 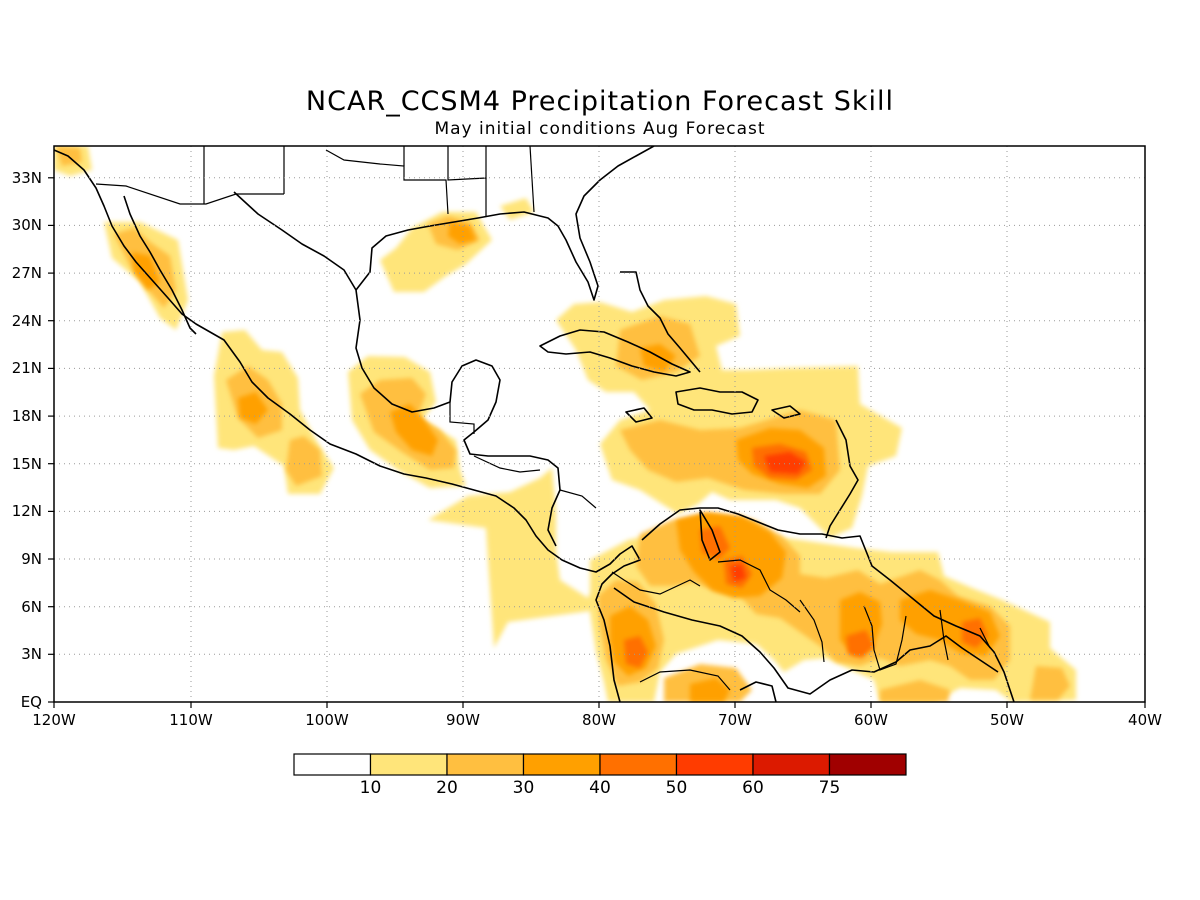 What do you see at coordinates (31, 654) in the screenshot?
I see `y-tick-label: 3N` at bounding box center [31, 654].